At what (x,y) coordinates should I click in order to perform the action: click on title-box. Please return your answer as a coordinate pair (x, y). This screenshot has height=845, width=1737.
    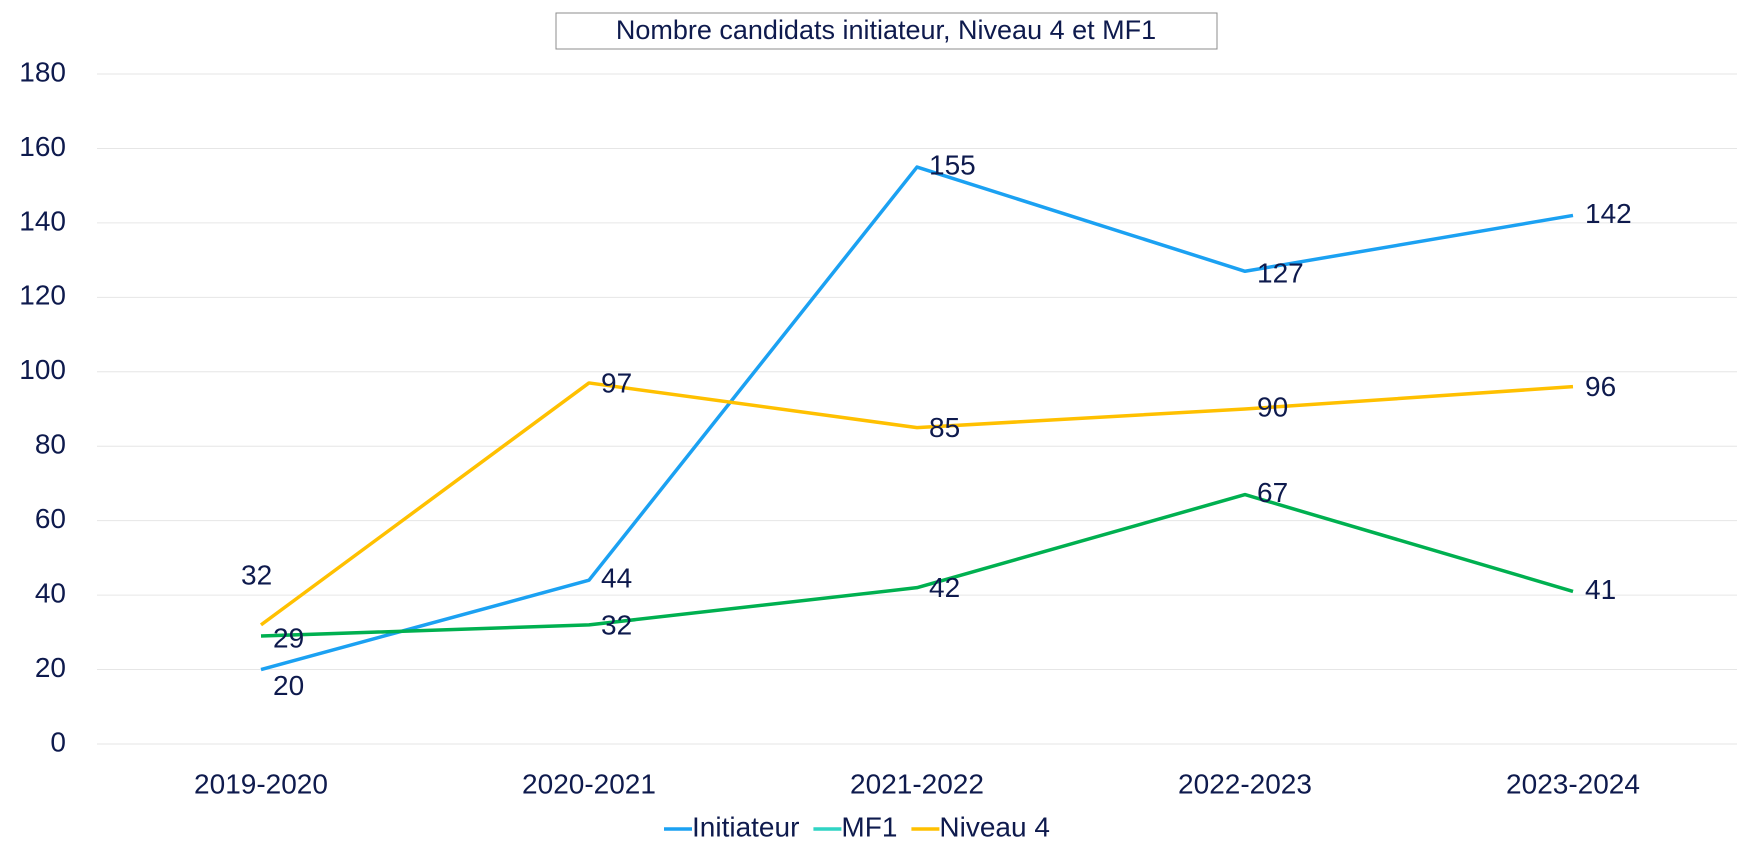
    Looking at the image, I should click on (886, 31).